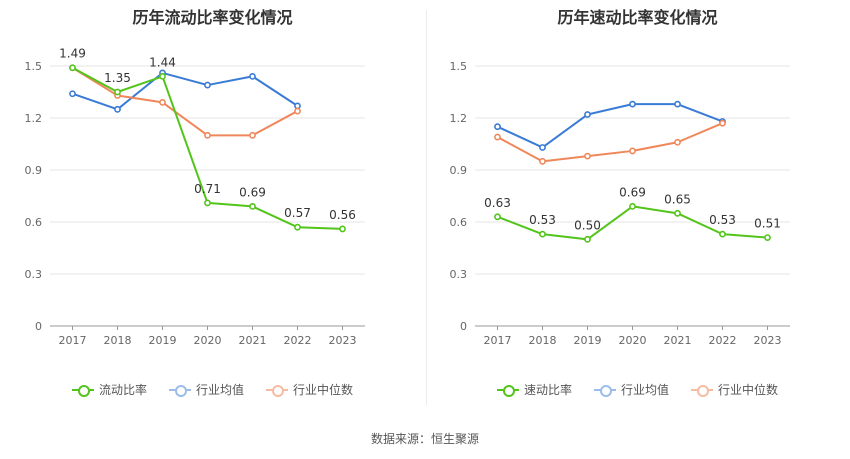 The height and width of the screenshot is (459, 850). I want to click on chart-legend: 速动比率 行业均值 行业中位数, so click(637, 389).